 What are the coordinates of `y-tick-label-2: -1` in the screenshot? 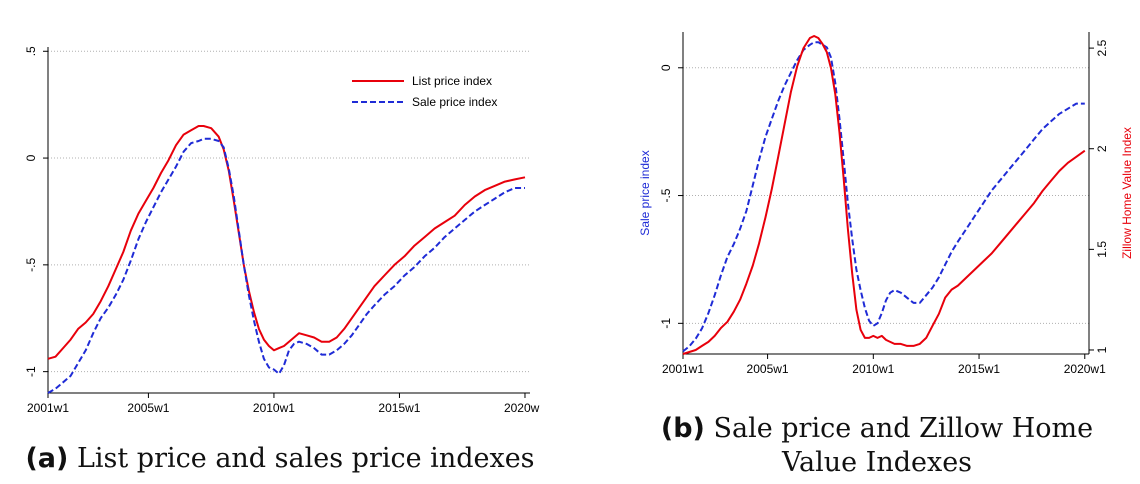 It's located at (666, 323).